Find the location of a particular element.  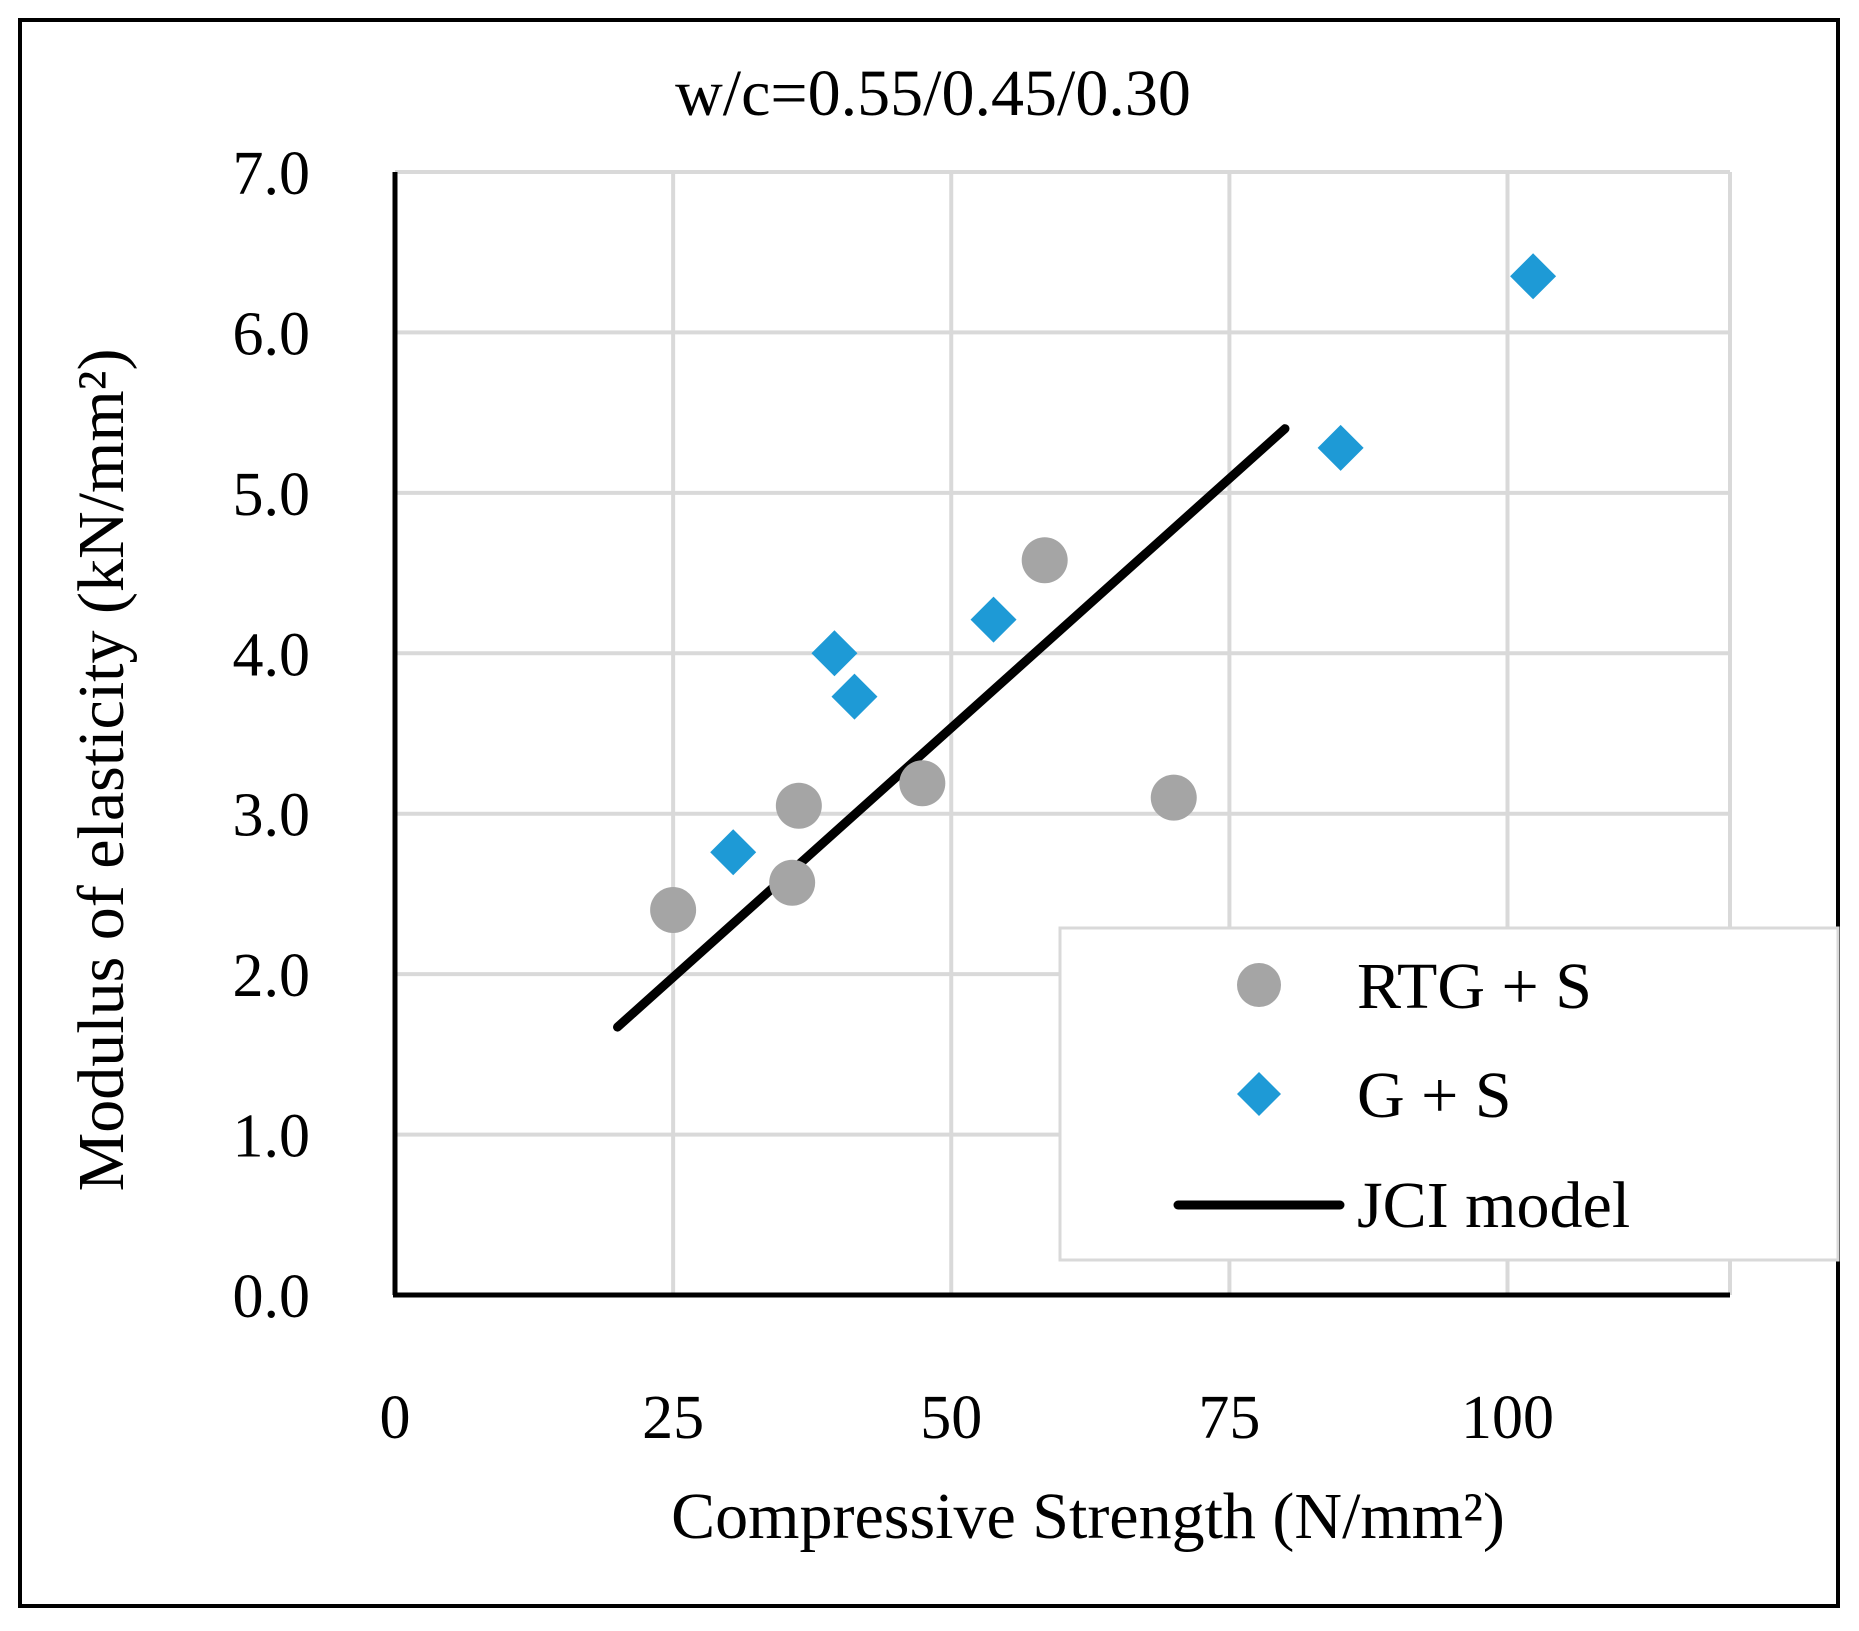

legend-marker-rtg-s is located at coordinates (1259, 985).